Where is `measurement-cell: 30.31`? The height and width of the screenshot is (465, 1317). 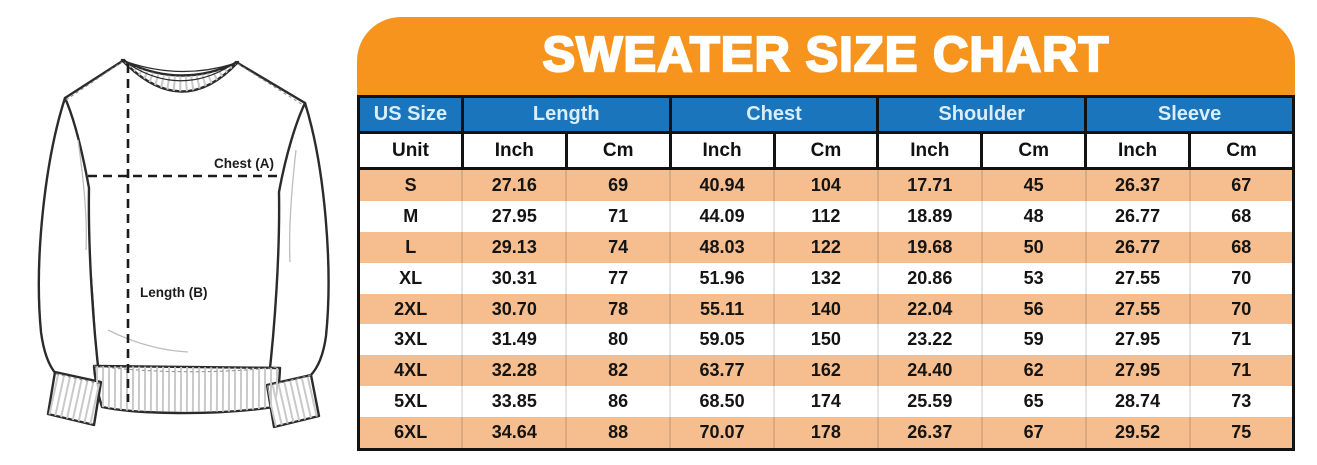 measurement-cell: 30.31 is located at coordinates (514, 278).